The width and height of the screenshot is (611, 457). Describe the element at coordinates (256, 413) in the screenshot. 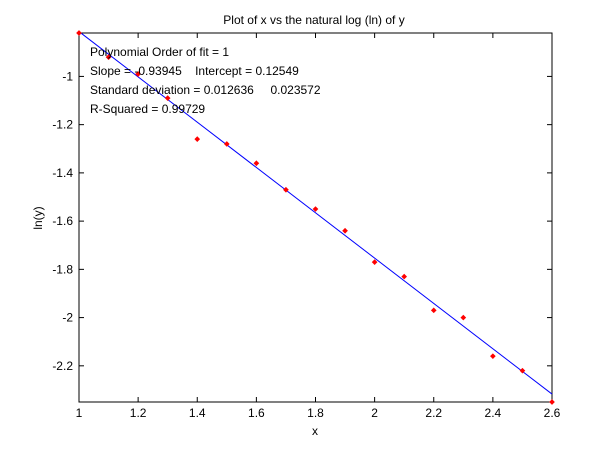

I see `x-tick-label: 1.6` at that location.